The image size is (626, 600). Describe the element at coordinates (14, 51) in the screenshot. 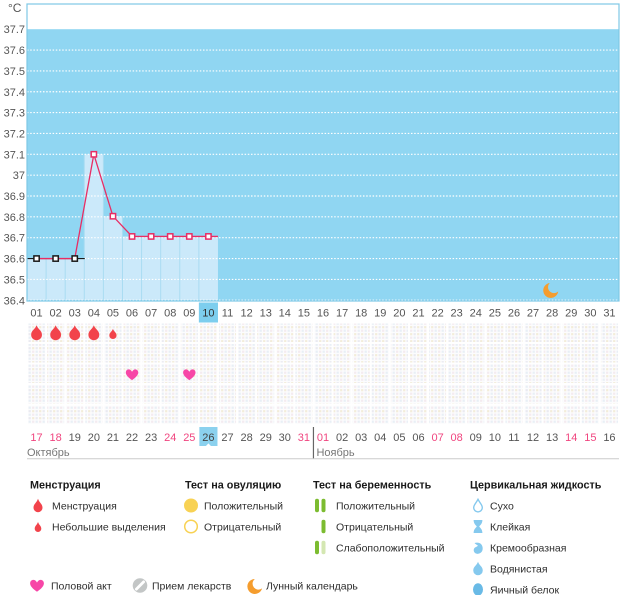

I see `svg-text: 37.6` at that location.